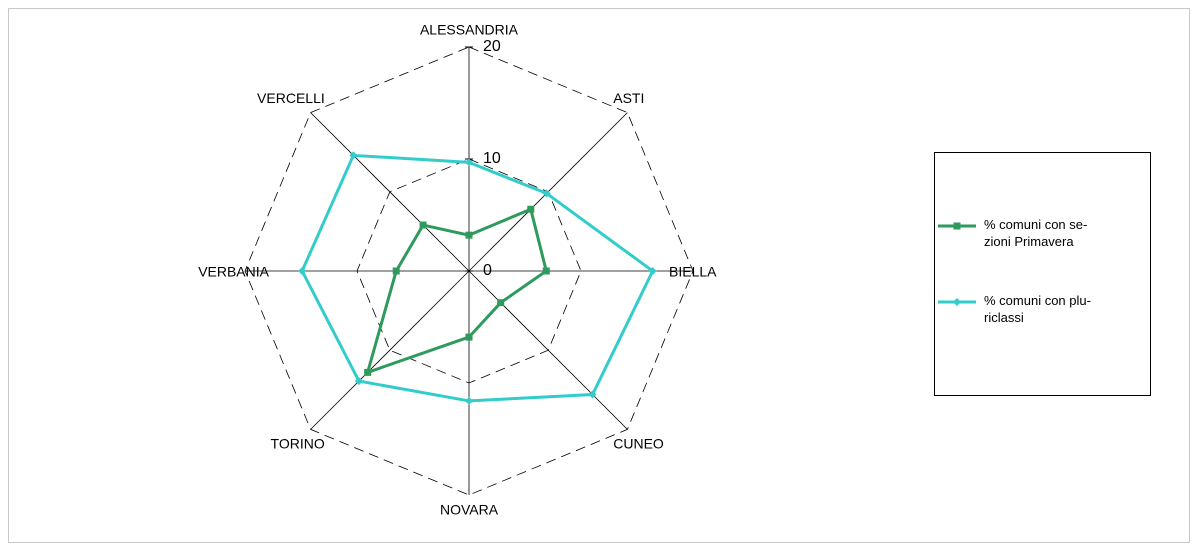  What do you see at coordinates (693, 272) in the screenshot?
I see `category-label: BIELLA` at bounding box center [693, 272].